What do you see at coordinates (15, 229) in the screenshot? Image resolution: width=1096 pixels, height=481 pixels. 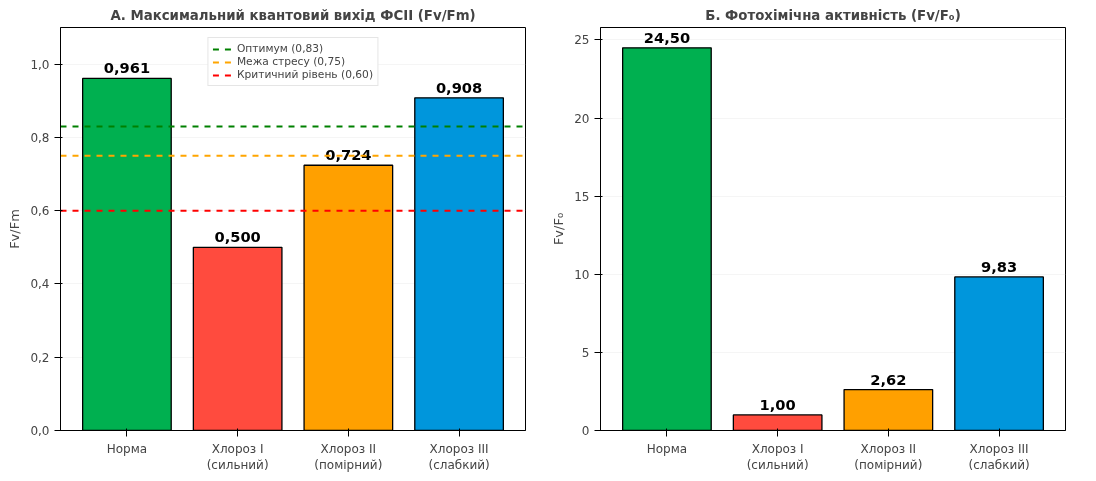 I see `y-axis-title: Fv/Fm` at bounding box center [15, 229].